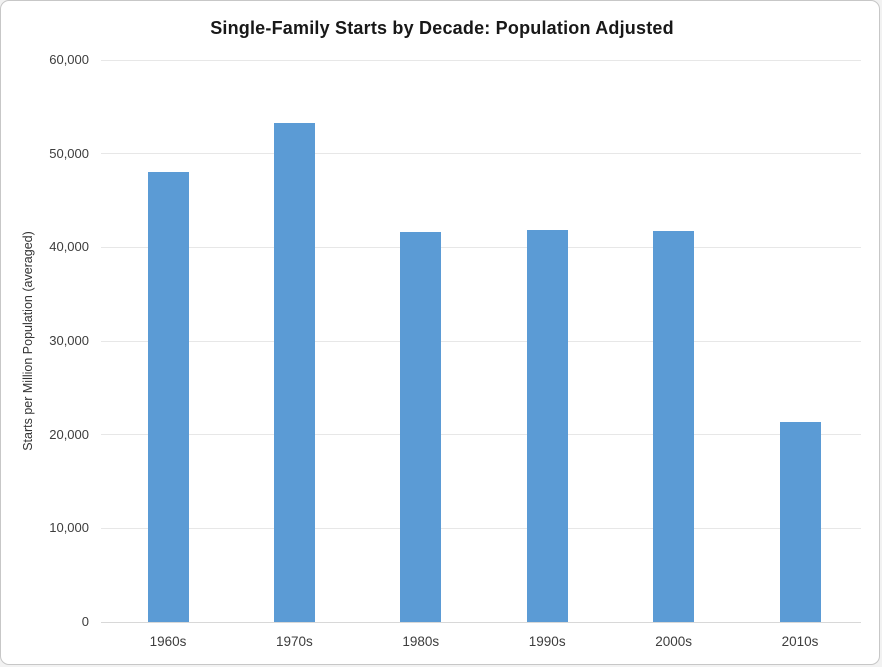 Image resolution: width=882 pixels, height=667 pixels. What do you see at coordinates (168, 641) in the screenshot?
I see `x-category-label: 1960s` at bounding box center [168, 641].